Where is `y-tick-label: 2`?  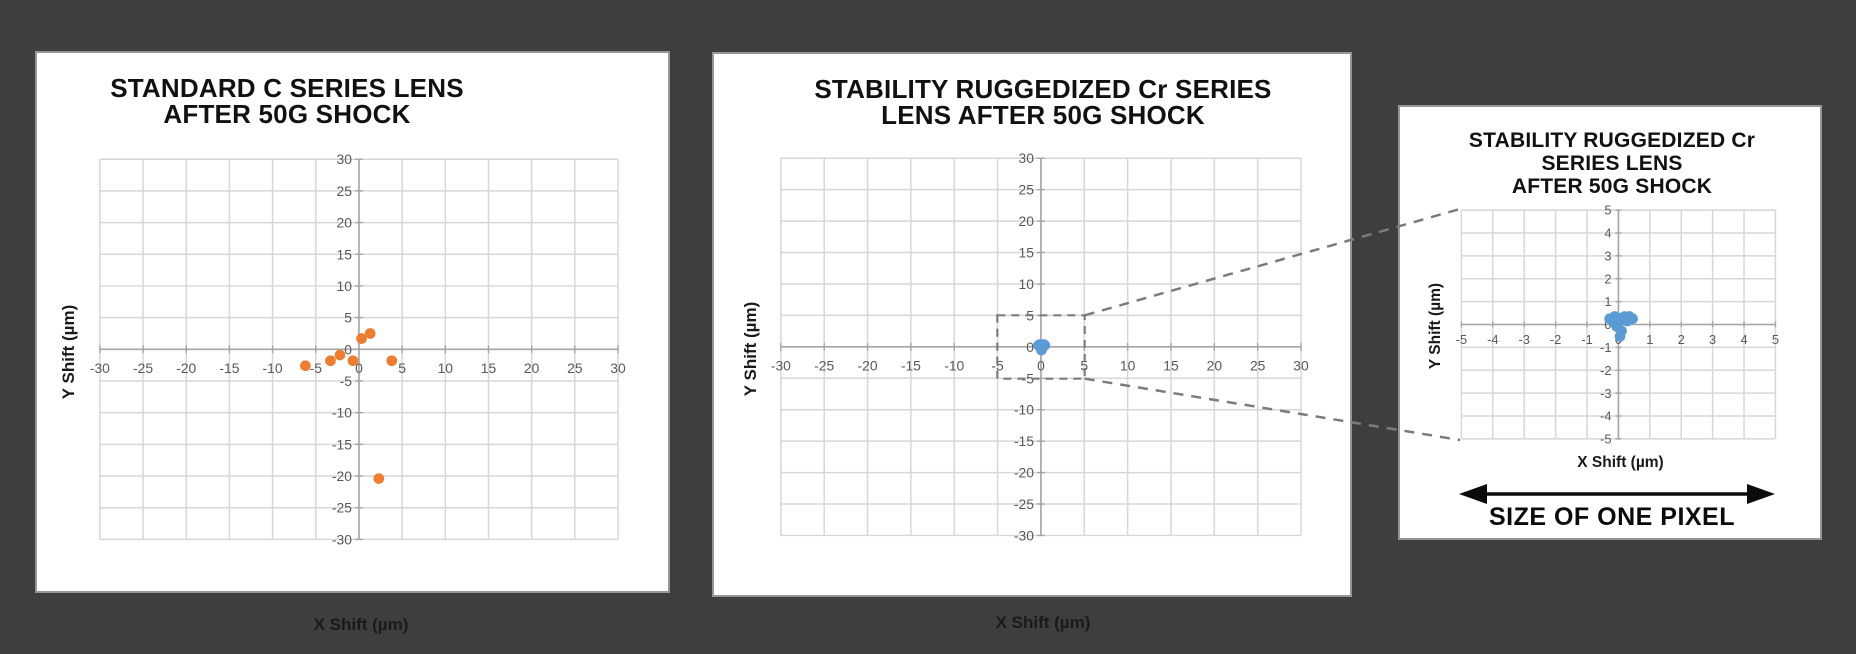
y-tick-label: 2 is located at coordinates (1607, 278).